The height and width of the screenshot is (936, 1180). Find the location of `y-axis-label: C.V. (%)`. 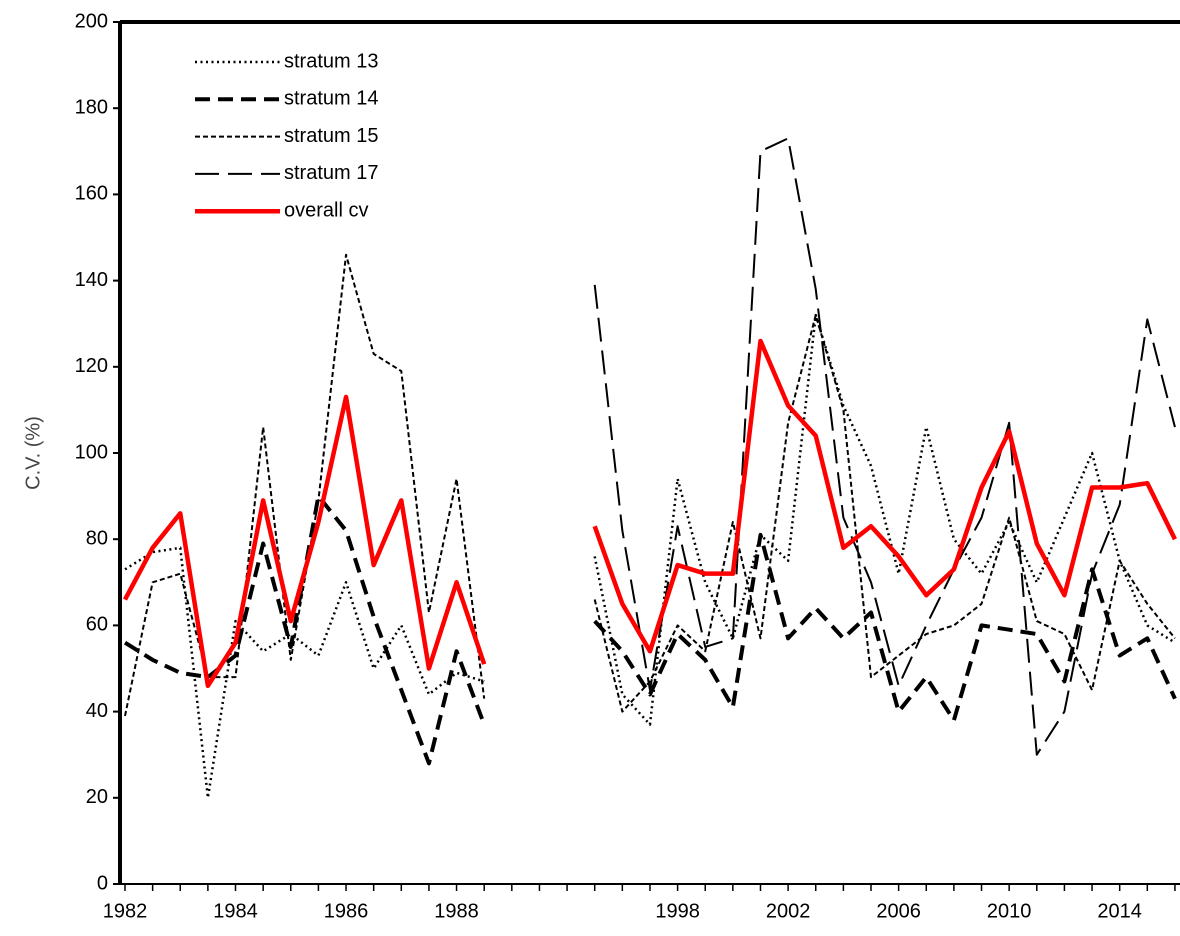

y-axis-label: C.V. (%) is located at coordinates (33, 453).